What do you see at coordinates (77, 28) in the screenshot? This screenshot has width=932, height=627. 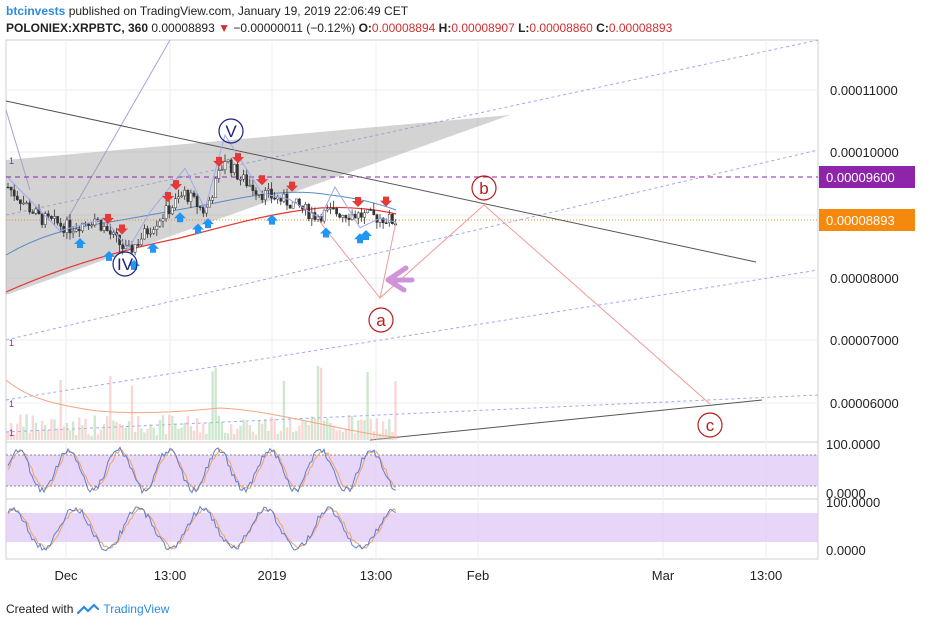 I see `symbol-label: POLONIEX:XRPBTC, 360` at bounding box center [77, 28].